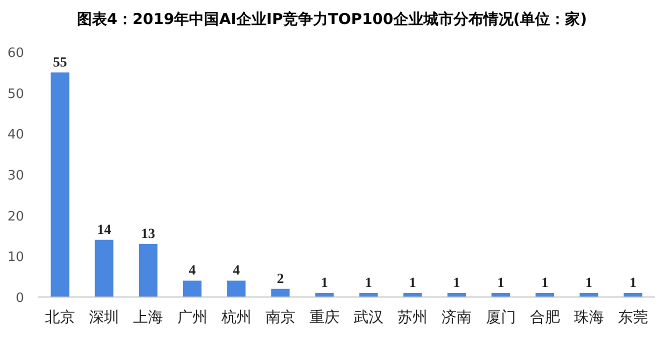 The image size is (664, 344). Describe the element at coordinates (545, 317) in the screenshot. I see `x-tick-label: 合肥` at that location.